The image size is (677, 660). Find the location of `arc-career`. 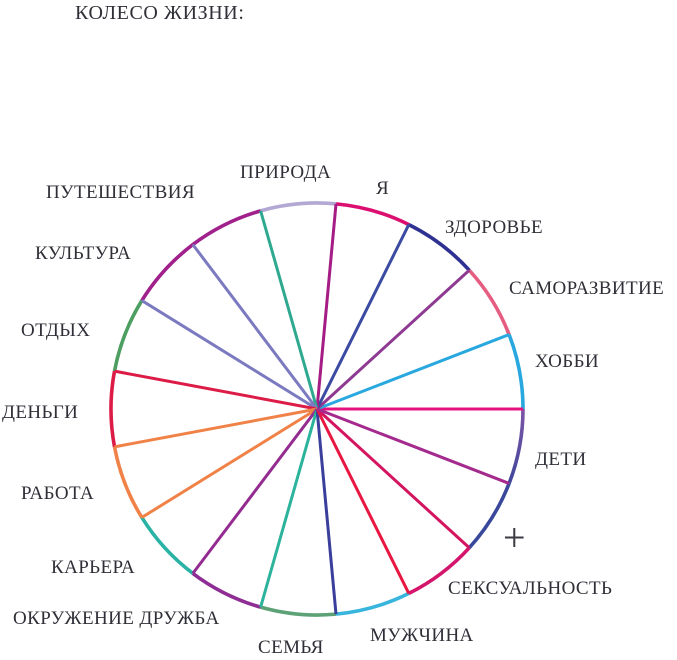

arc-career is located at coordinates (167, 545).